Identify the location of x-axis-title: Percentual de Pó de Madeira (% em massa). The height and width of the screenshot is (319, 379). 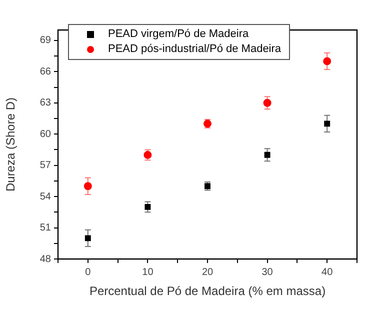
(207, 291).